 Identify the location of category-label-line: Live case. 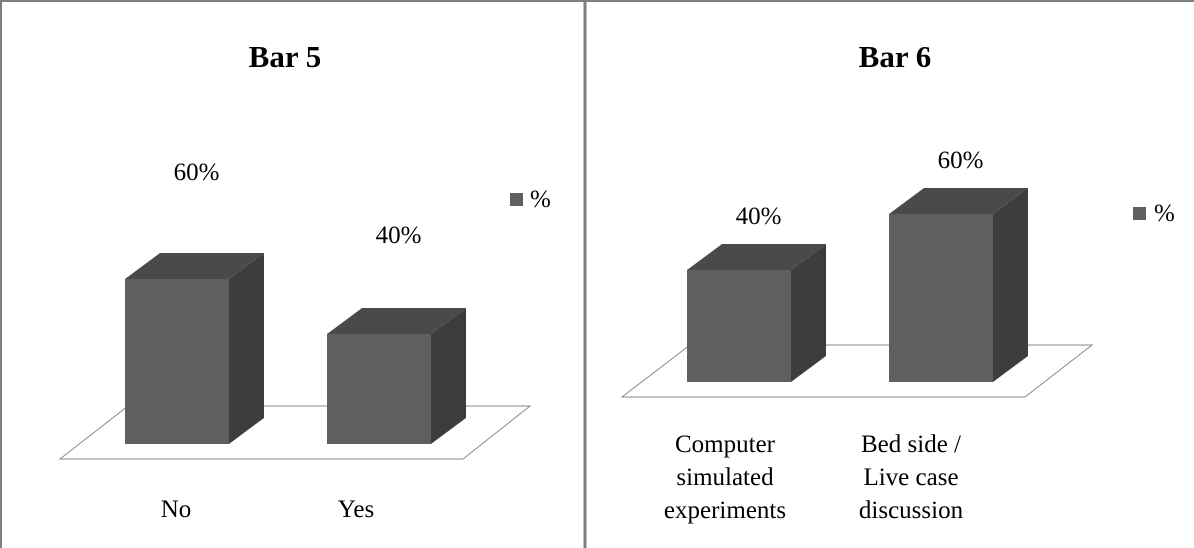
(910, 477).